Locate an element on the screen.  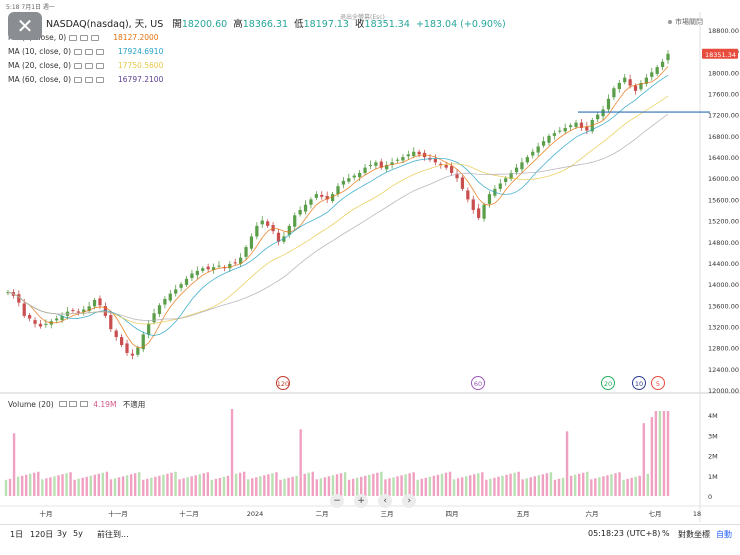
zoom-in-button: + is located at coordinates (361, 501).